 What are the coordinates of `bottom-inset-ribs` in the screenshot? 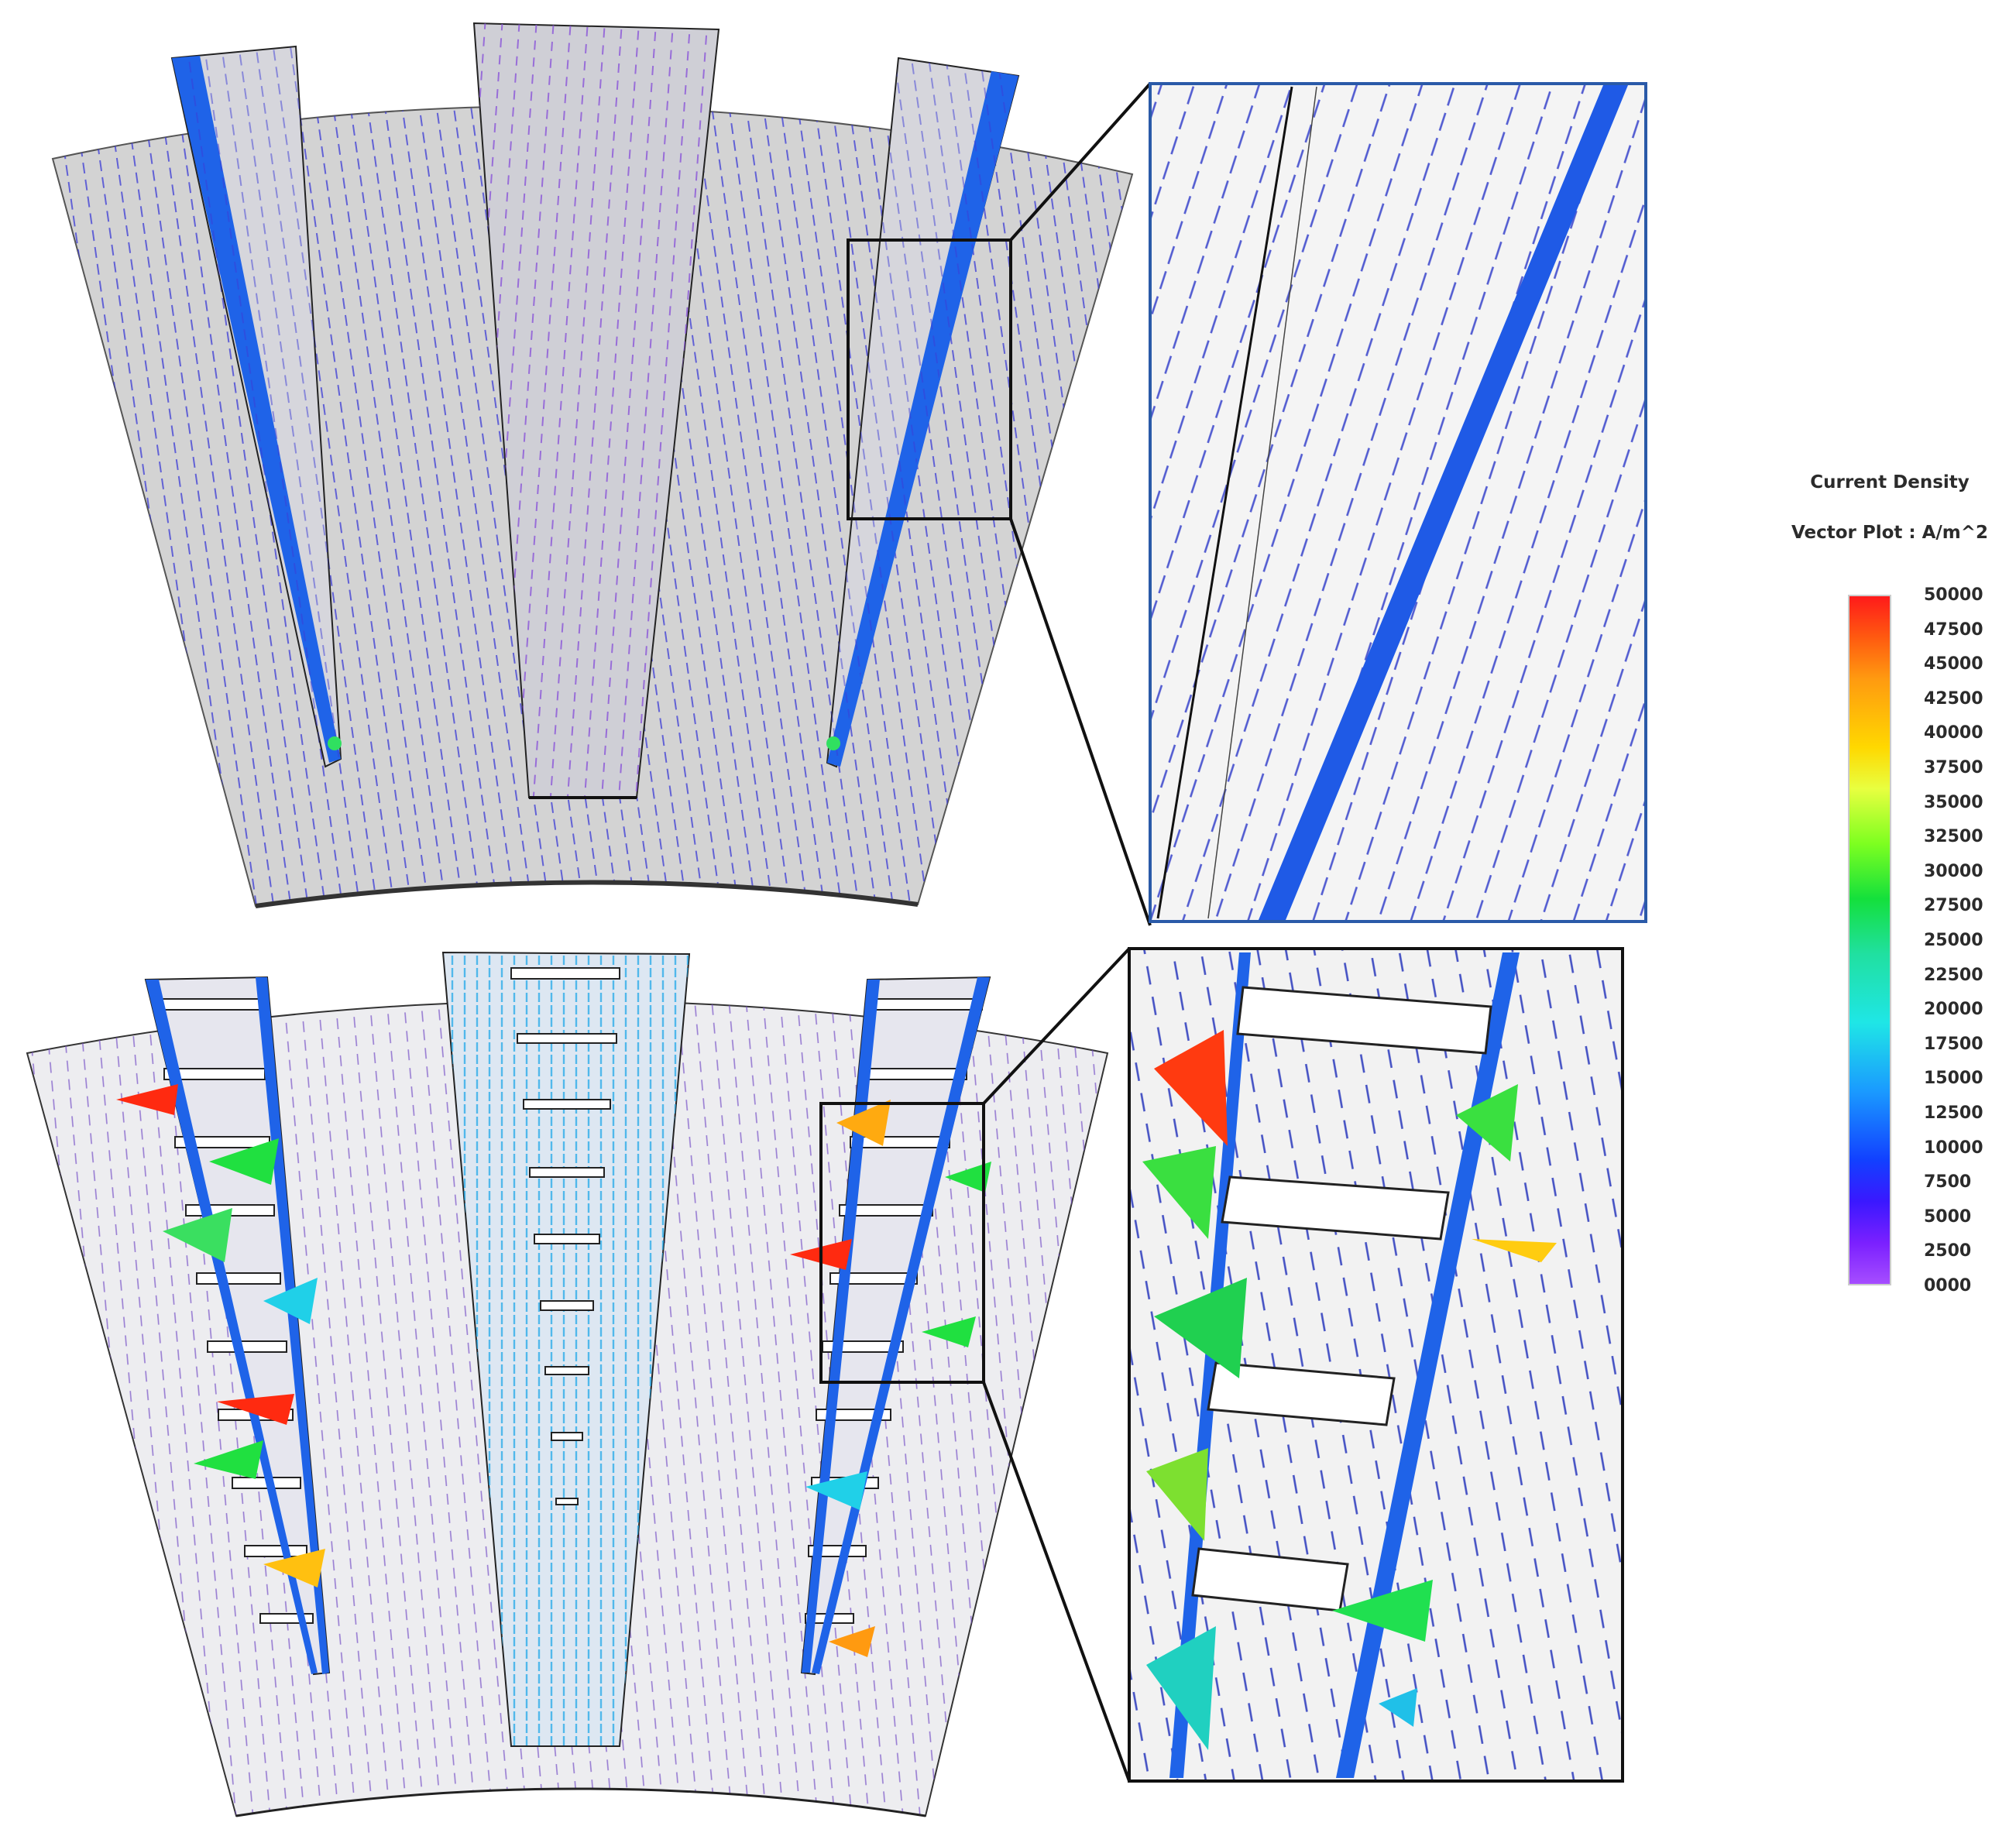 It's located at (1341, 1299).